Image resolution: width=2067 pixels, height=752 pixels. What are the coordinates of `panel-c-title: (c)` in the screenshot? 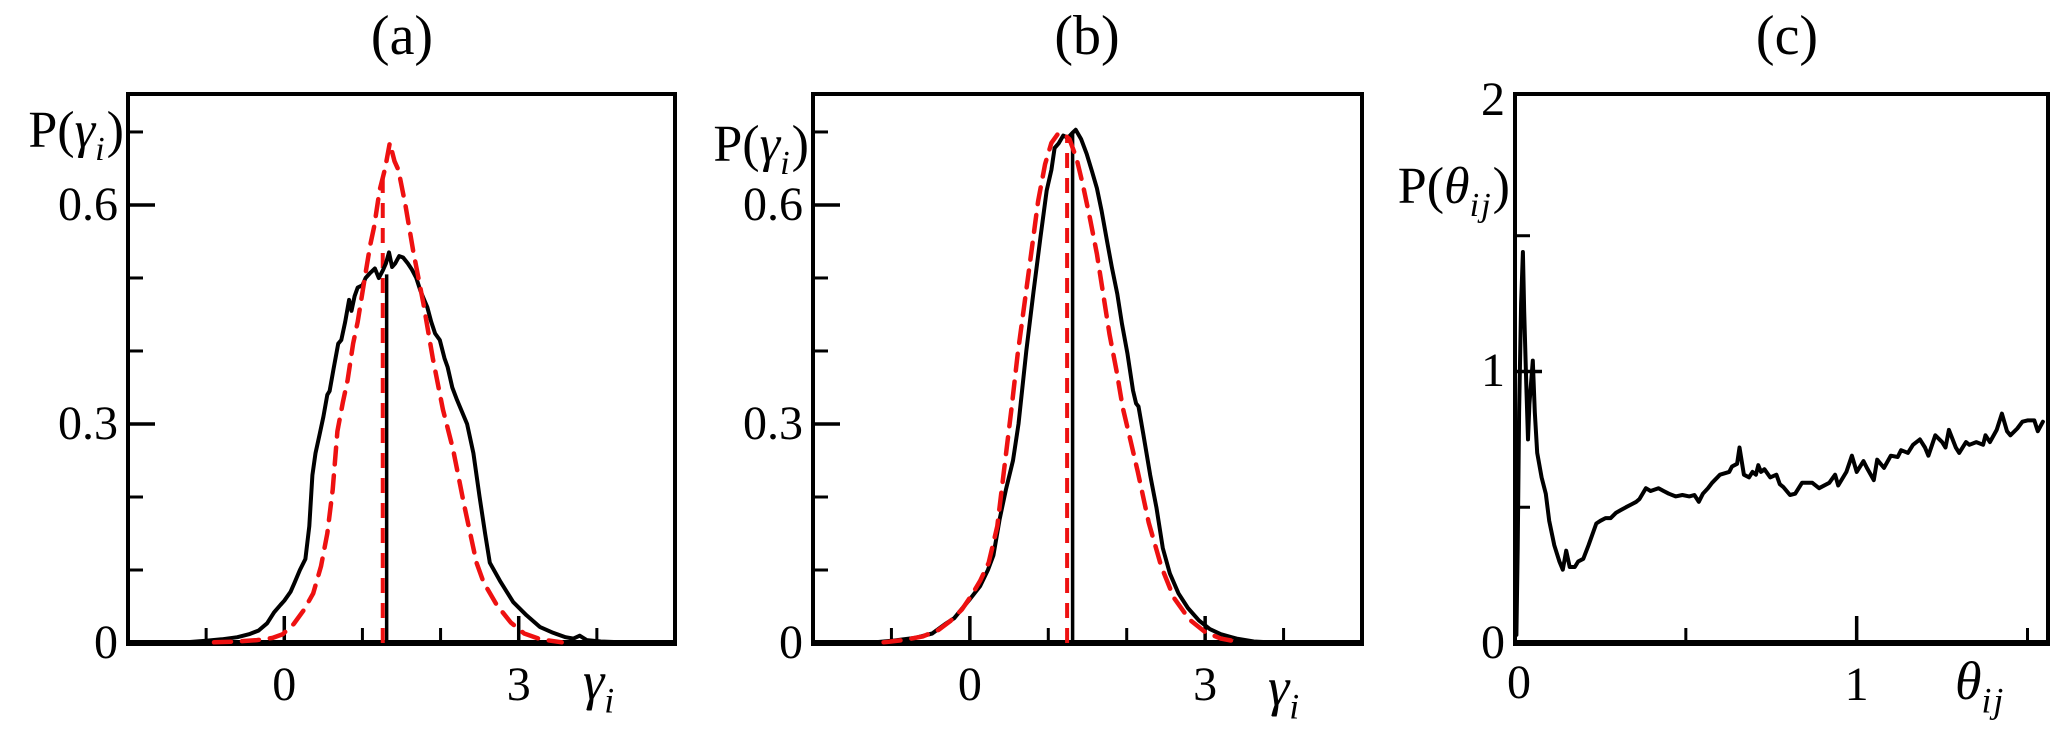 It's located at (1787, 36).